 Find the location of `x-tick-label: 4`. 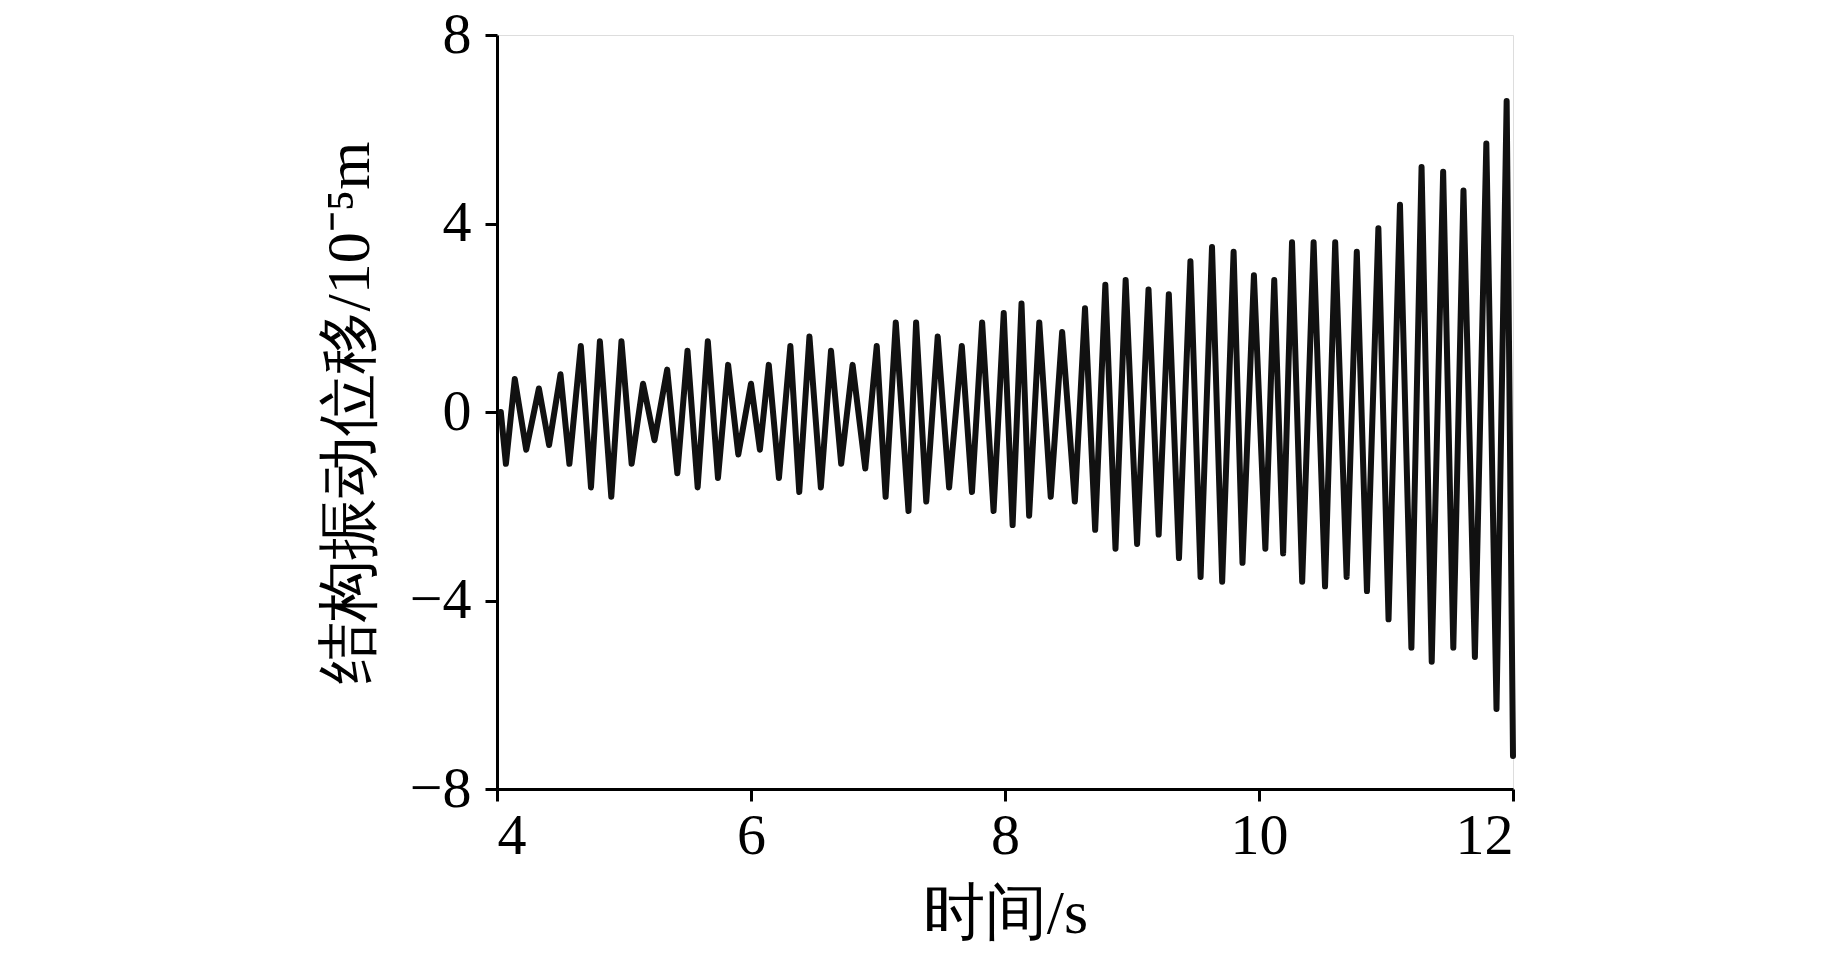

x-tick-label: 4 is located at coordinates (512, 834).